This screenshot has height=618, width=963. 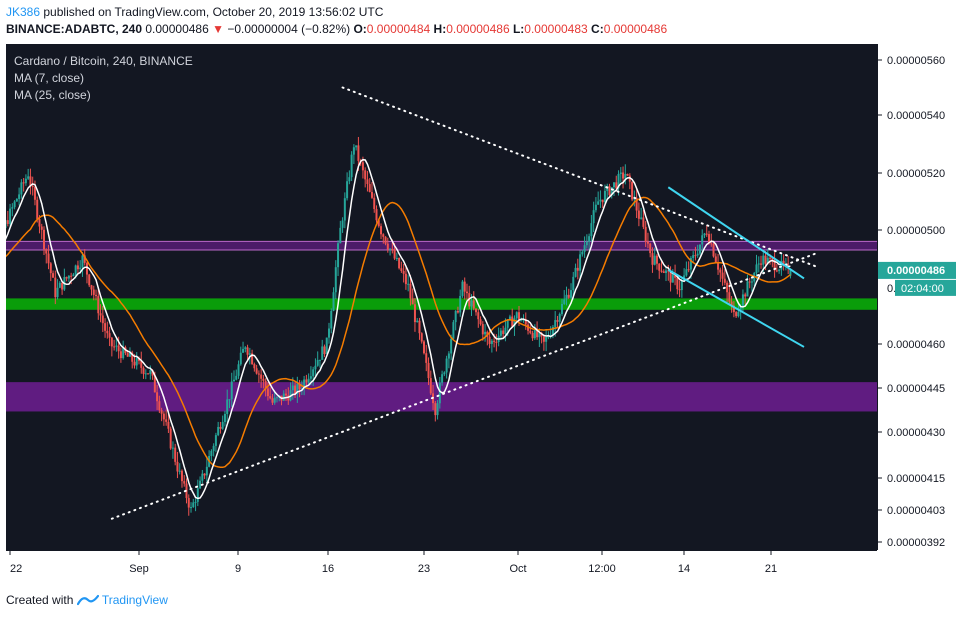 I want to click on time-axis: 22 Sep 9 16 23 Oct 12:00 14 21, so click(x=441, y=562).